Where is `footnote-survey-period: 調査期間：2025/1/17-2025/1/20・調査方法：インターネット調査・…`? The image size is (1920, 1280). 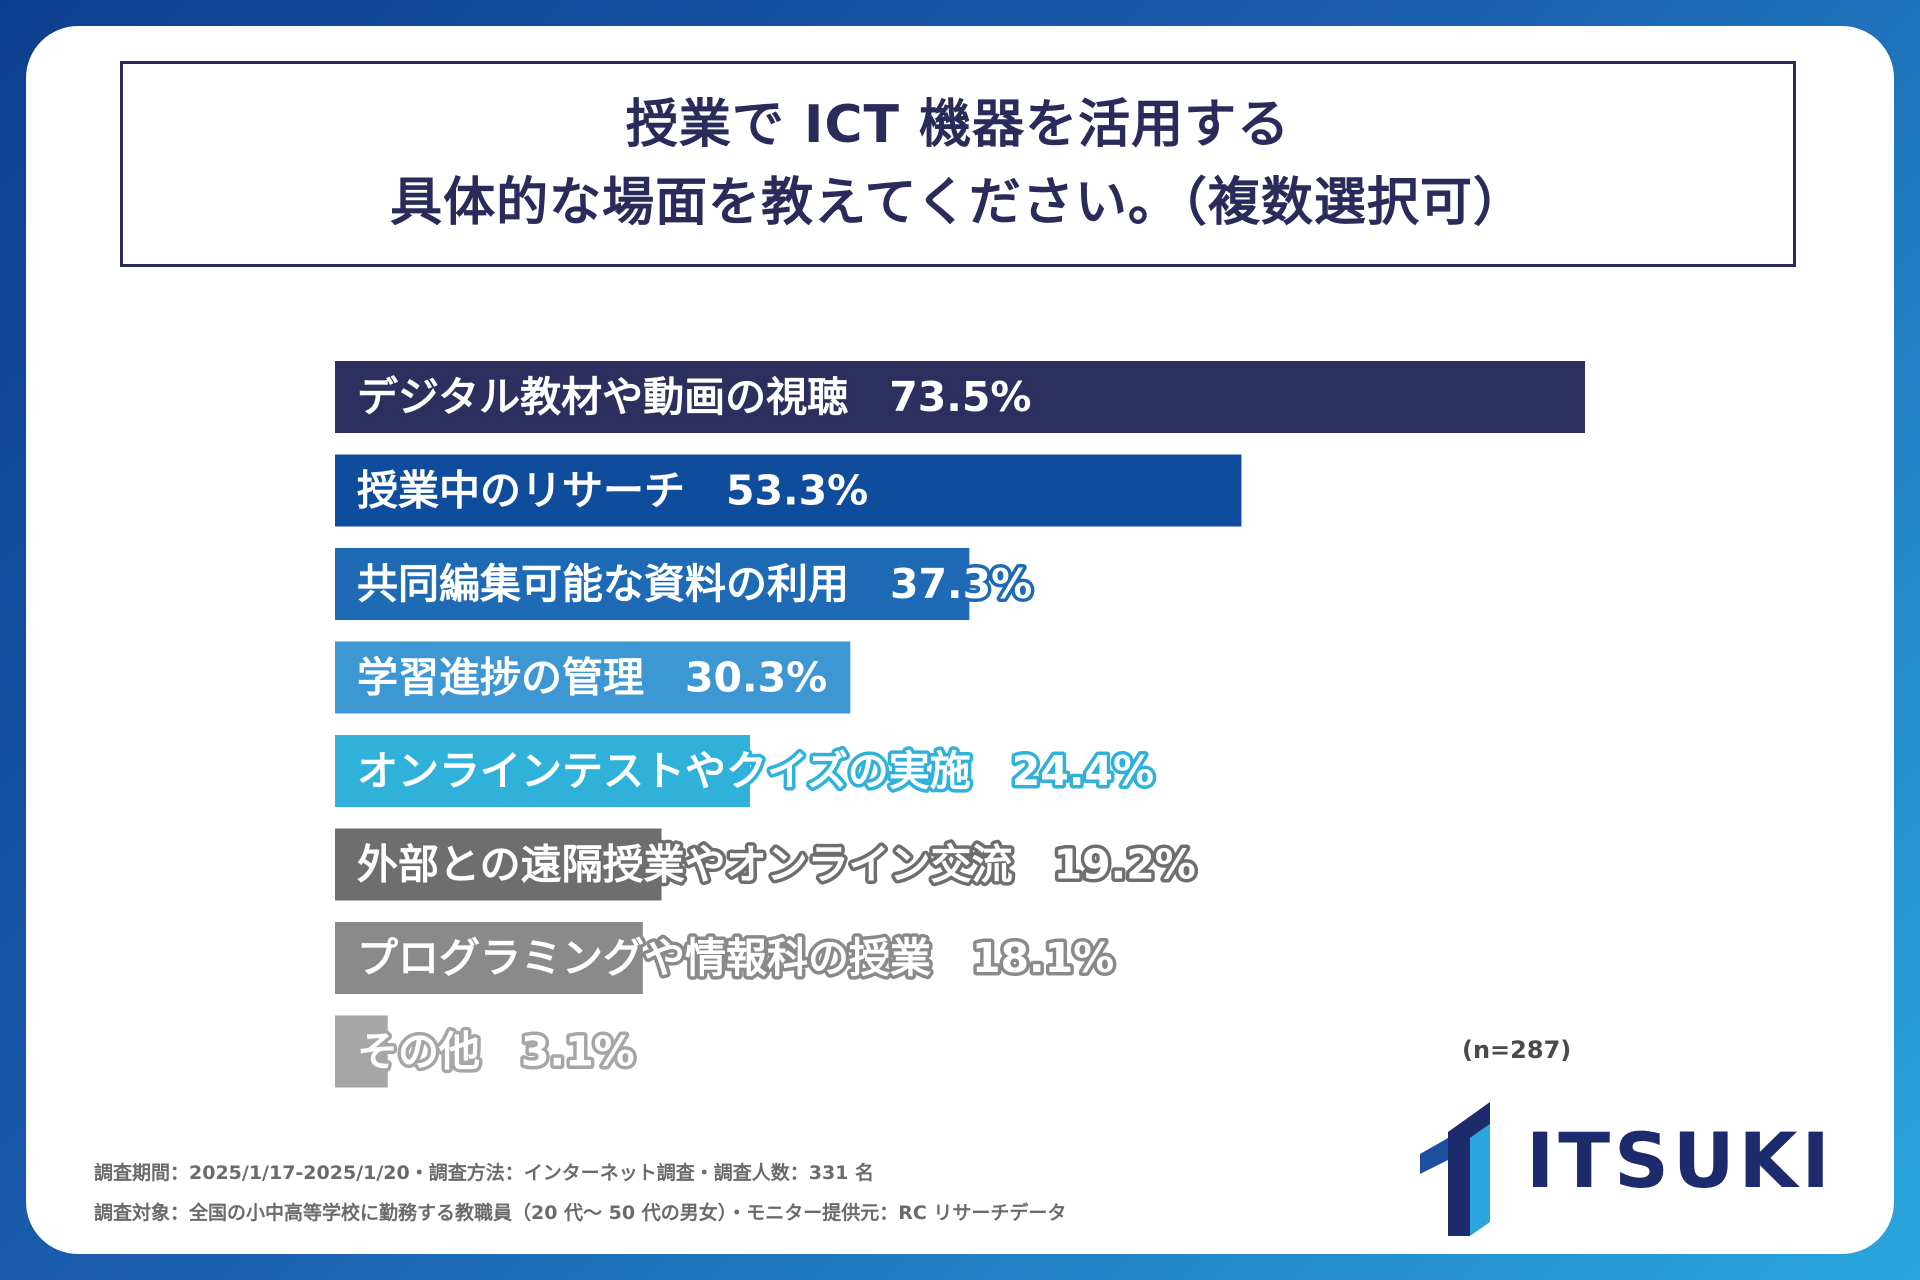 footnote-survey-period: 調査期間：2025/1/17-2025/1/20・調査方法：インターネット調査・… is located at coordinates (484, 1173).